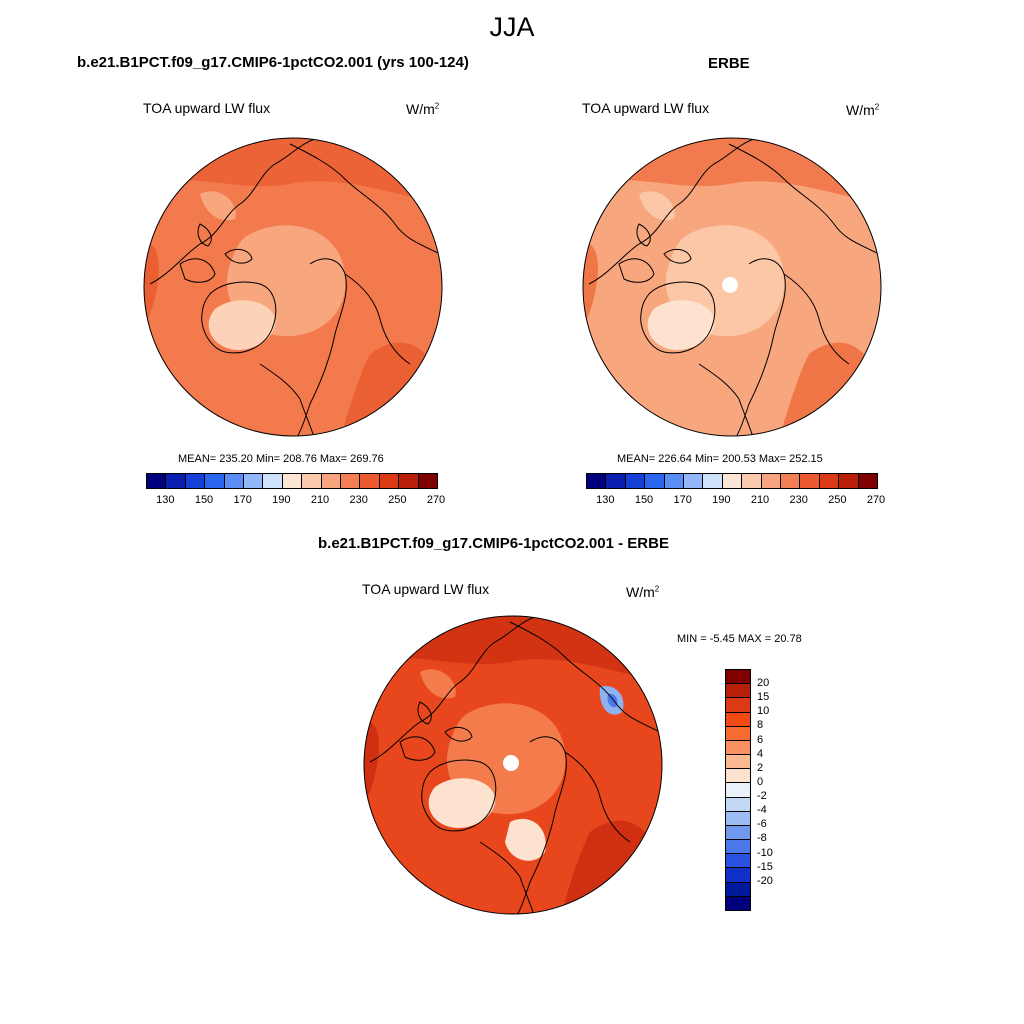 The width and height of the screenshot is (1024, 1024). I want to click on colorbar-tick-label: 10, so click(763, 711).